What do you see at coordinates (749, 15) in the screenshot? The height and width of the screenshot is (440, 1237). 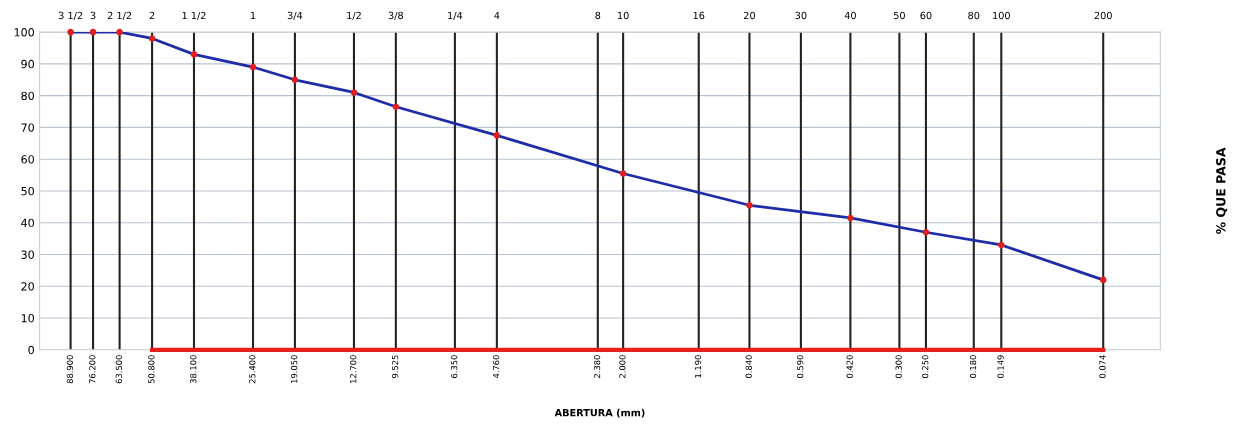 I see `annotation: 20` at bounding box center [749, 15].